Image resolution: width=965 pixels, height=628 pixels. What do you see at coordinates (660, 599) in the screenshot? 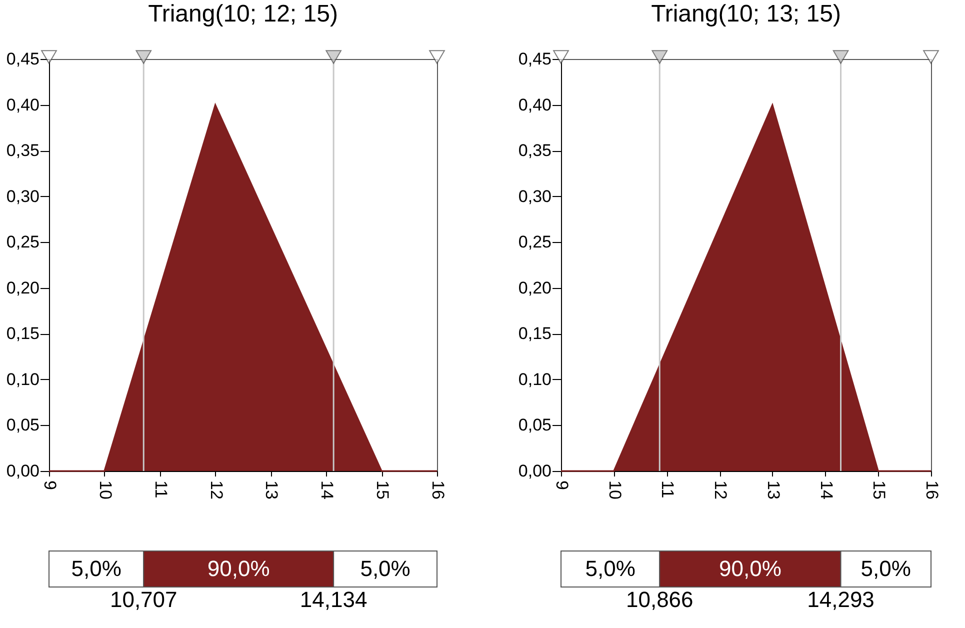
I see `text: 10,866` at bounding box center [660, 599].